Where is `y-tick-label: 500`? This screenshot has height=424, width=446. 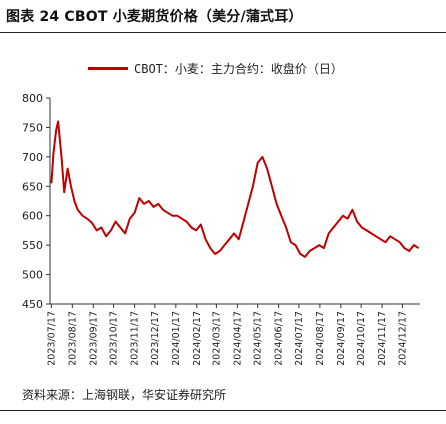 y-tick-label: 500 is located at coordinates (32, 275).